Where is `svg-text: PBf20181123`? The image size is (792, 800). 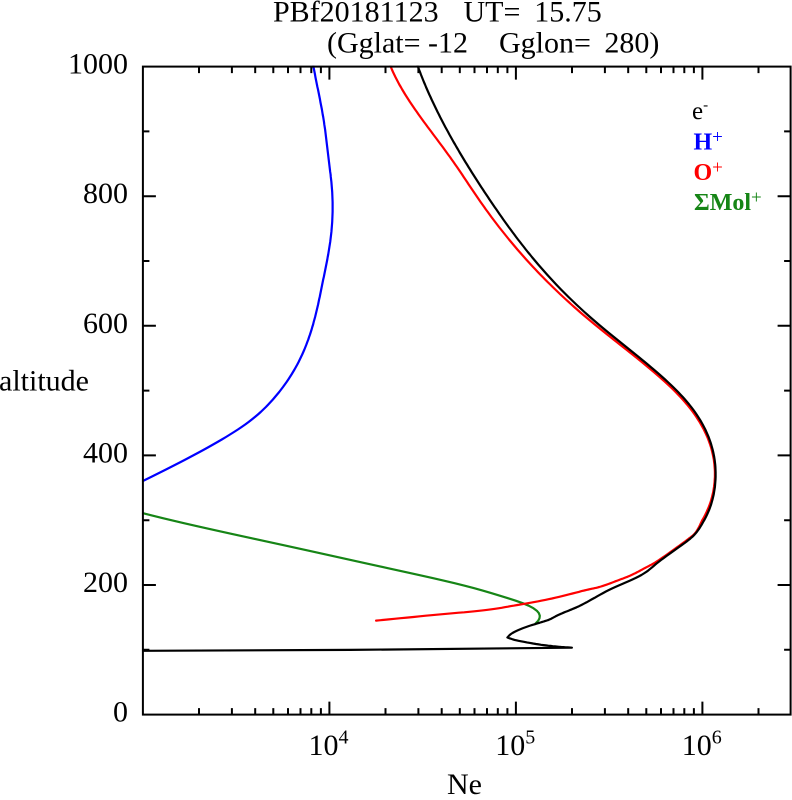
svg-text: PBf20181123 is located at coordinates (356, 14).